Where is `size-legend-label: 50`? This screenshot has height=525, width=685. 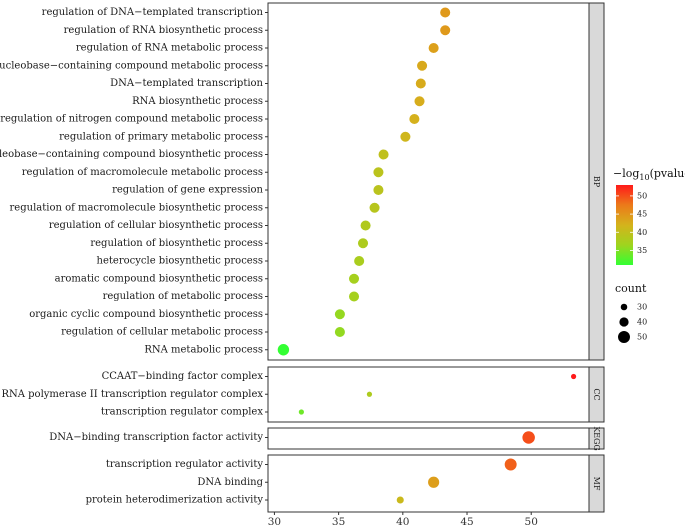 size-legend-label: 50 is located at coordinates (642, 337).